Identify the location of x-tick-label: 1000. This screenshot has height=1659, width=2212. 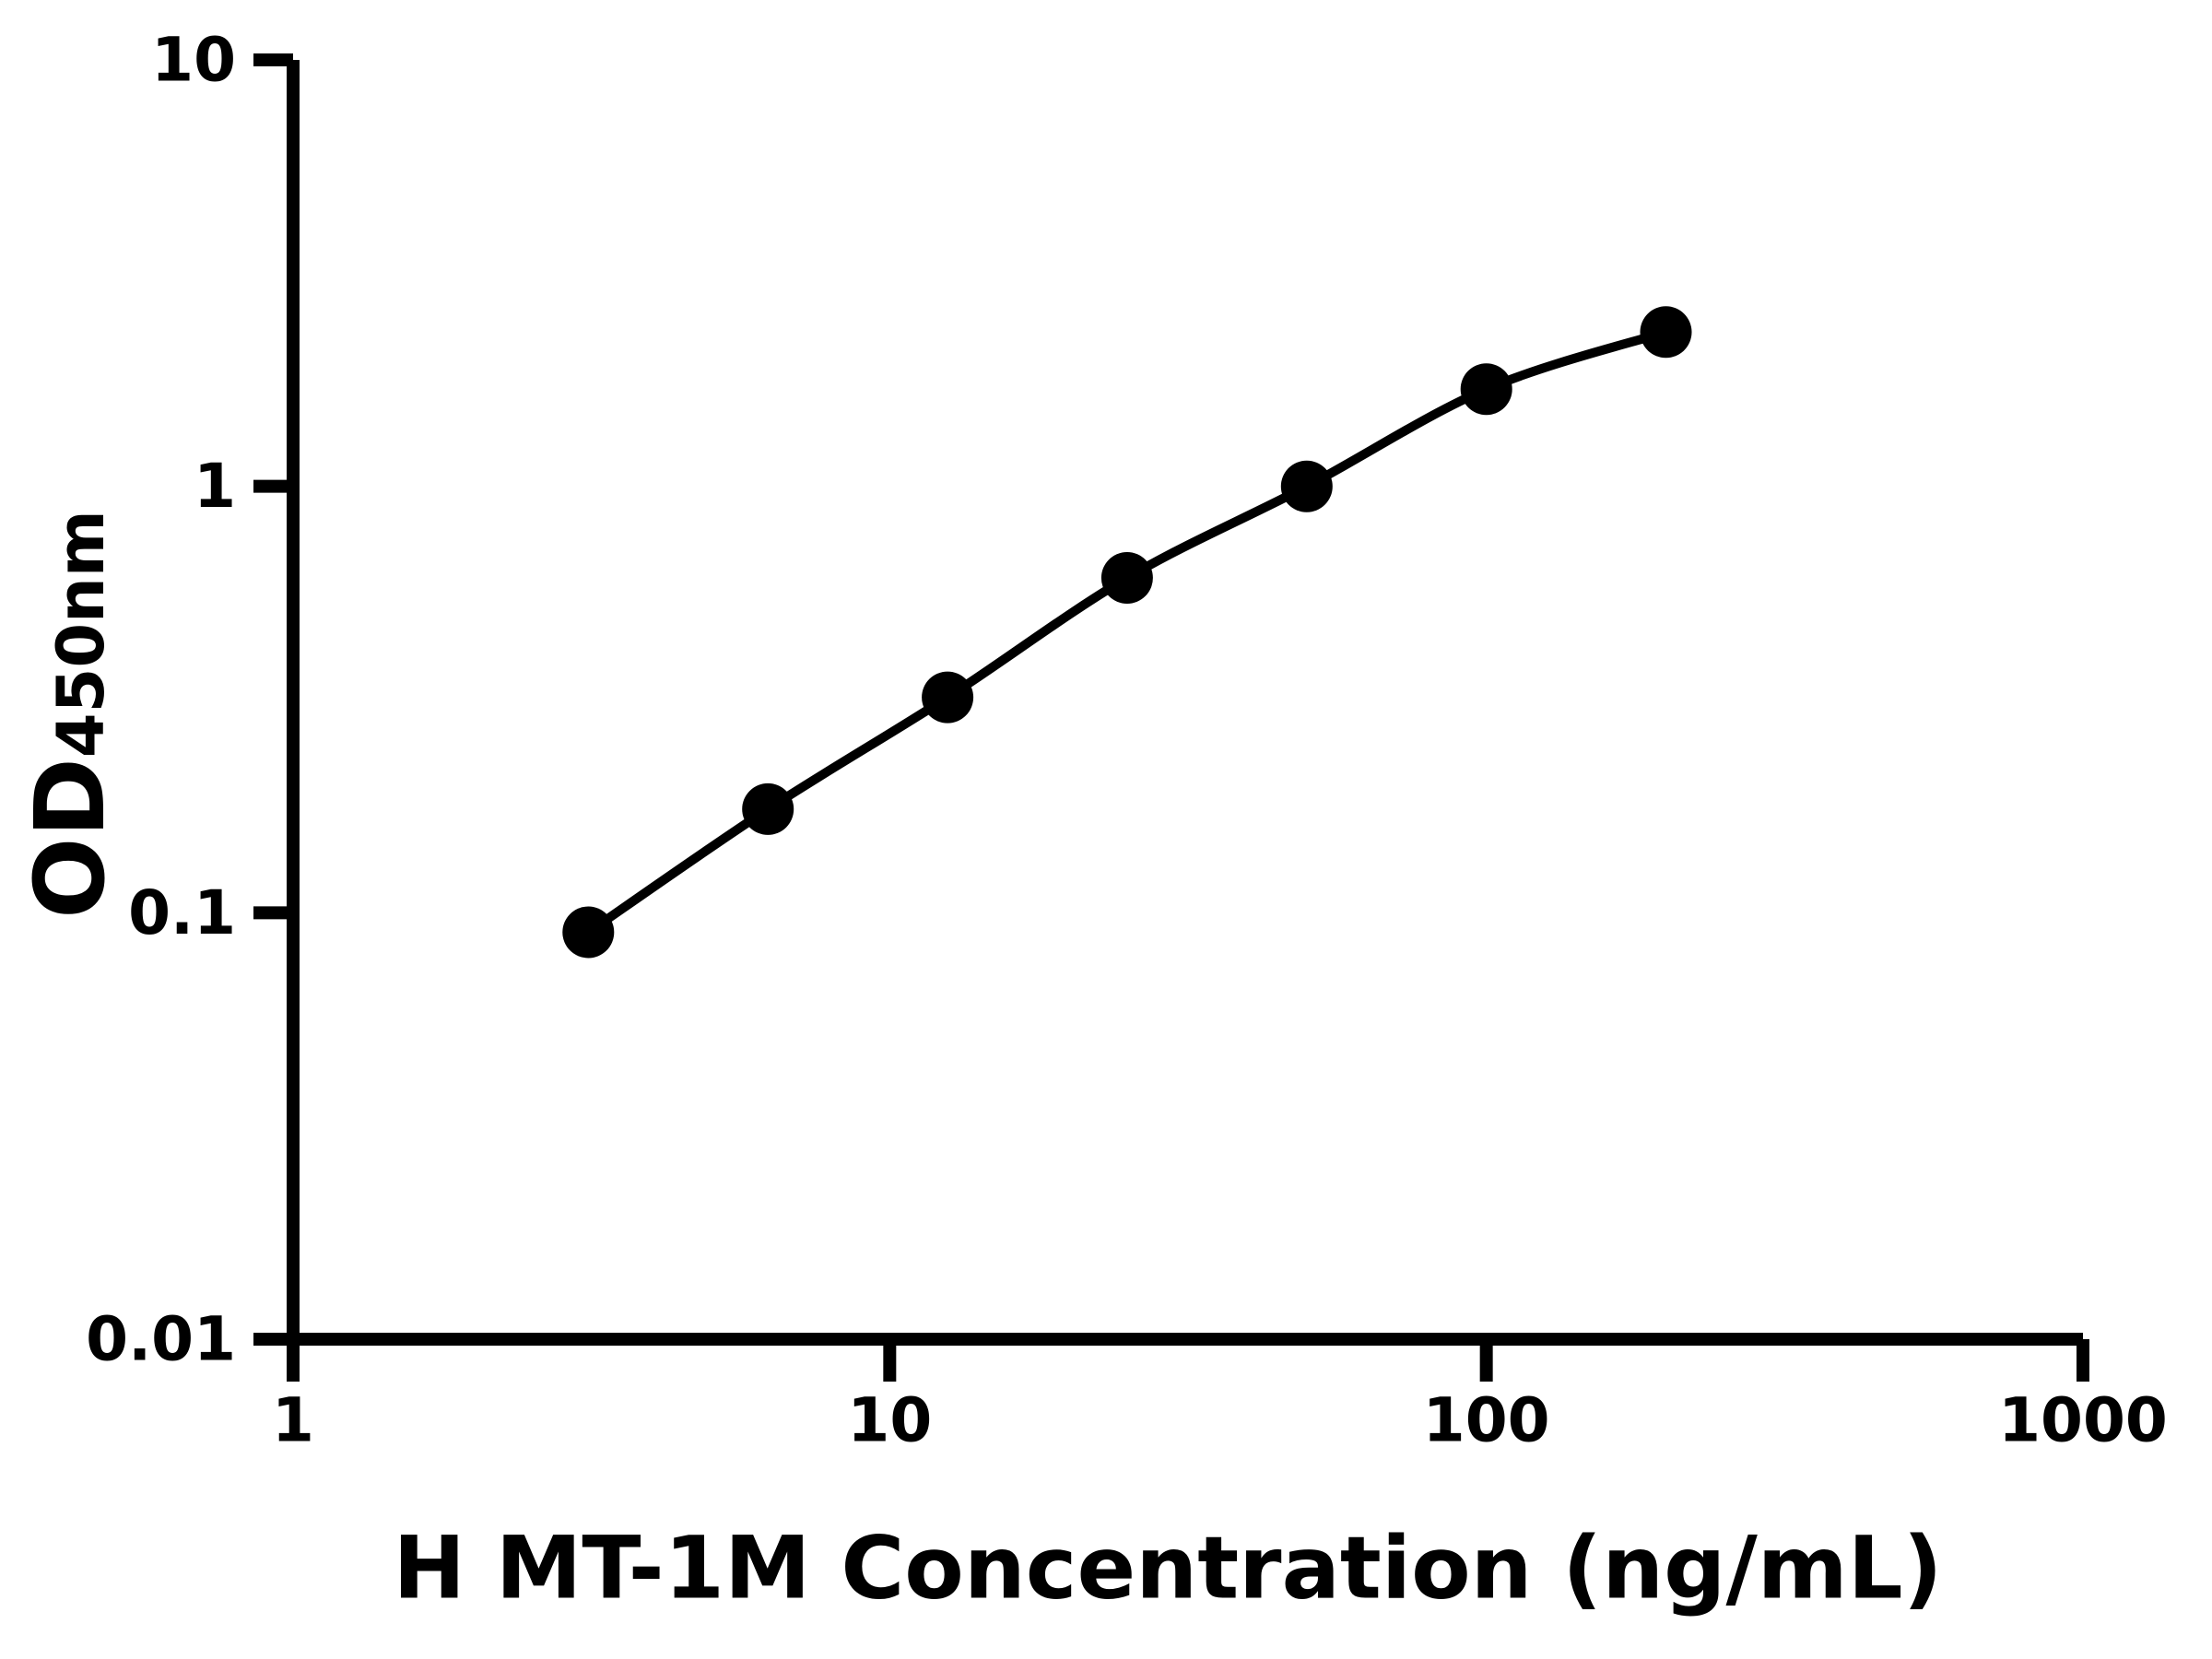
(2083, 1420).